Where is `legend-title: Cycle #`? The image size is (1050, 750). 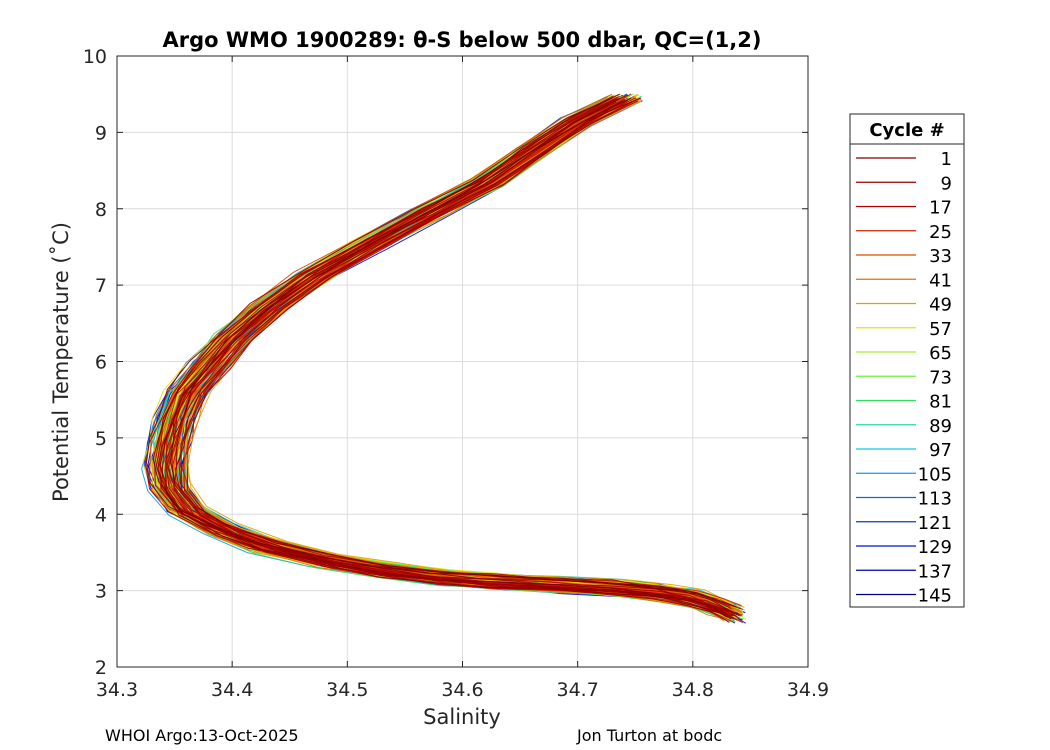
legend-title: Cycle # is located at coordinates (906, 130).